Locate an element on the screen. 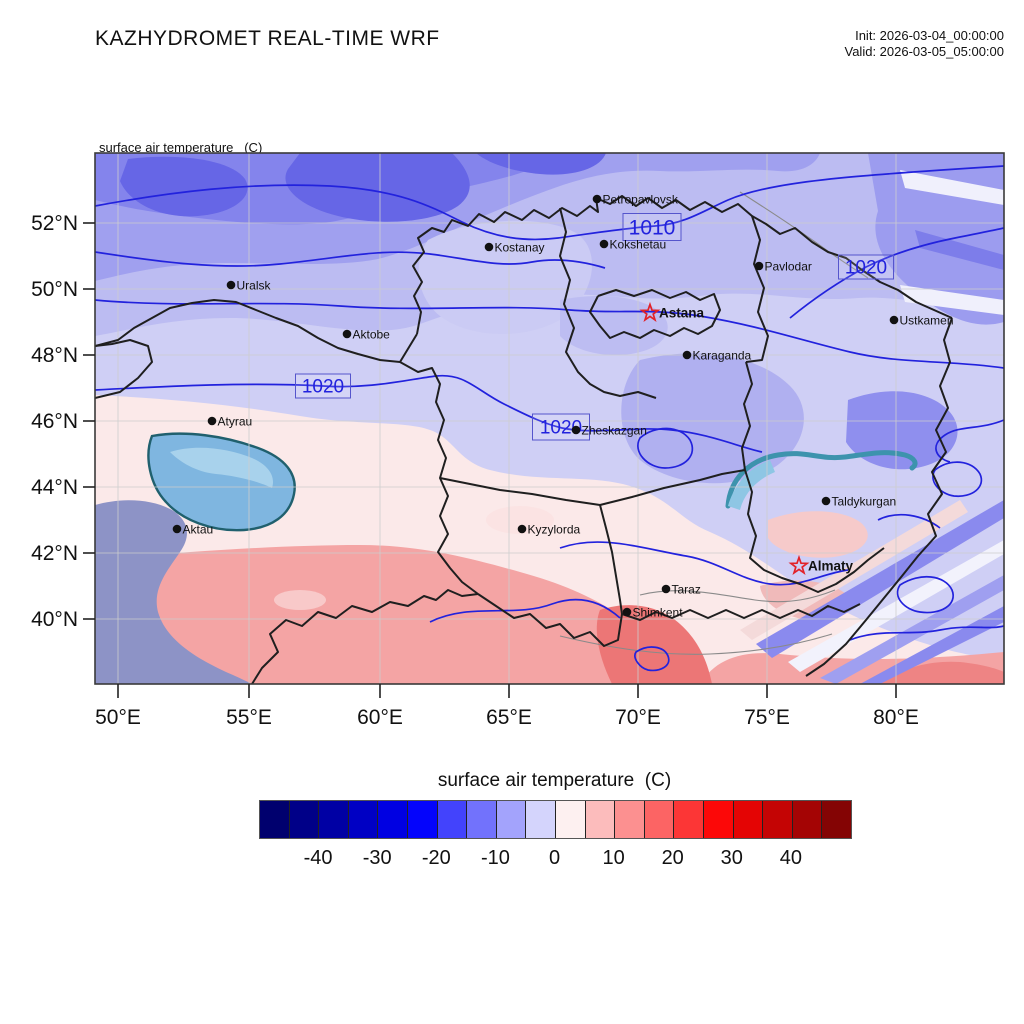 The image size is (1024, 1024). city-label: Aktau is located at coordinates (198, 530).